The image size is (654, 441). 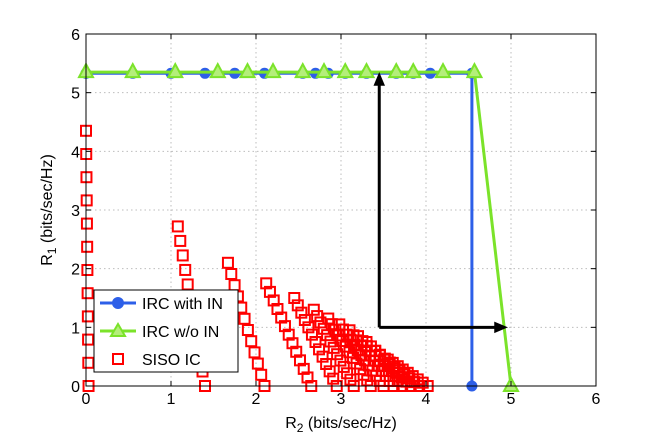 I want to click on legend-label-irc-wo-in: IRC w/o IN, so click(x=180, y=332).